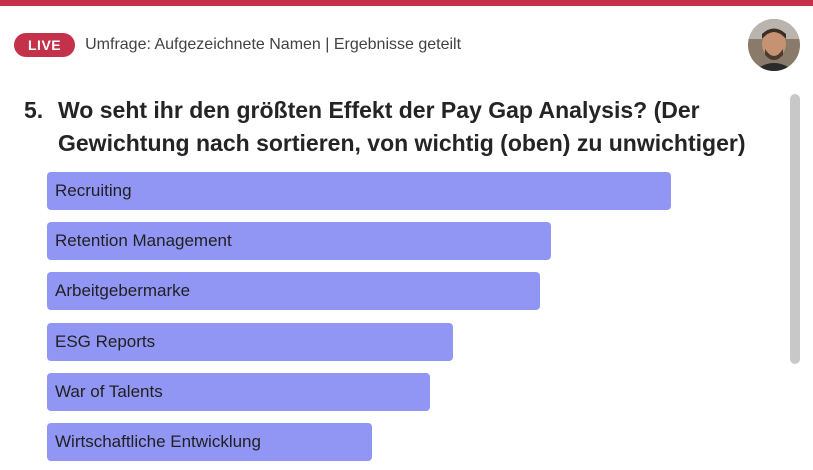 This screenshot has width=813, height=470. I want to click on result-bar-label: ESG Reports, so click(105, 341).